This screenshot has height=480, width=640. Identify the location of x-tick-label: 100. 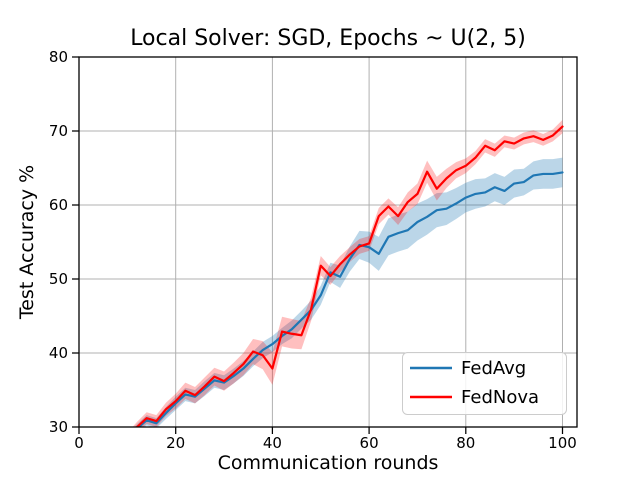
(562, 443).